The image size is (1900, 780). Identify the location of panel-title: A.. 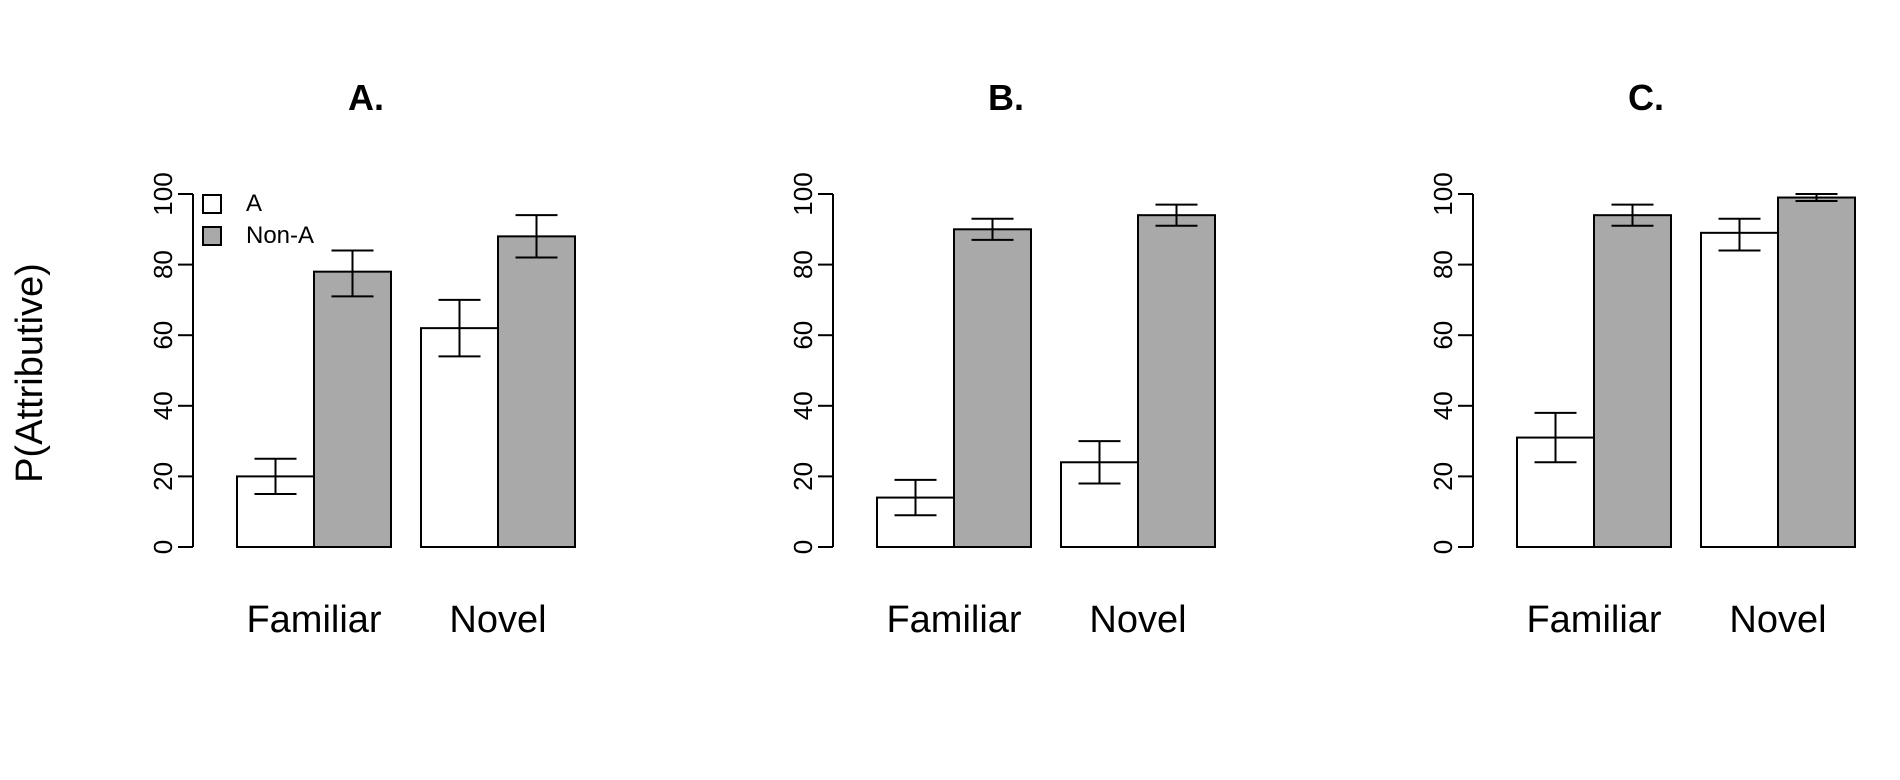
(366, 97).